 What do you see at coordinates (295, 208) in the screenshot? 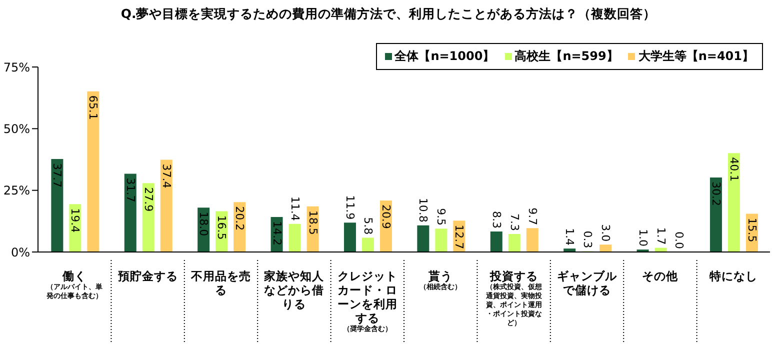
I see `data-label: 11.4` at bounding box center [295, 208].